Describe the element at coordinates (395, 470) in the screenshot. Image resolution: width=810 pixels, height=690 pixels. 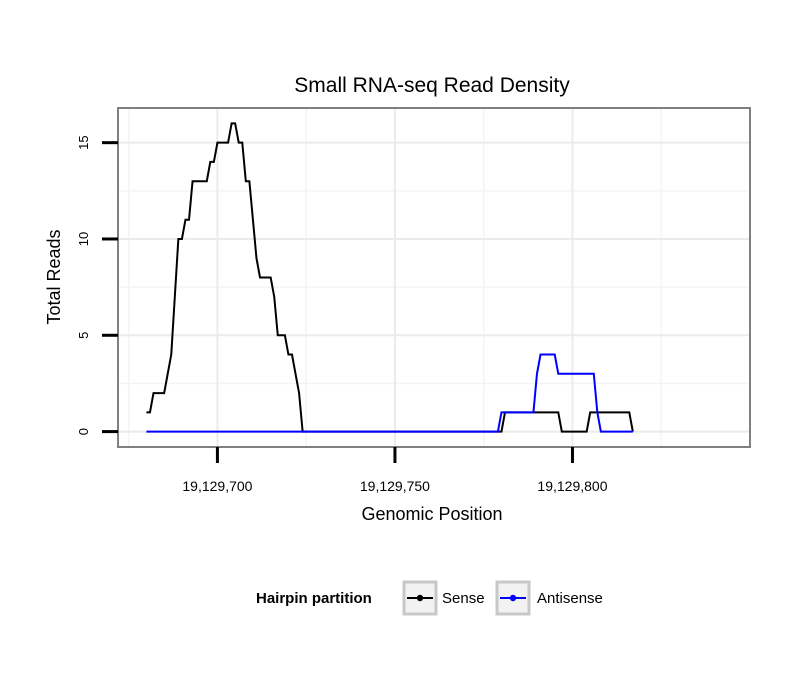
I see `x-axis: 19,129,700 19,129,750 19,129,800` at that location.